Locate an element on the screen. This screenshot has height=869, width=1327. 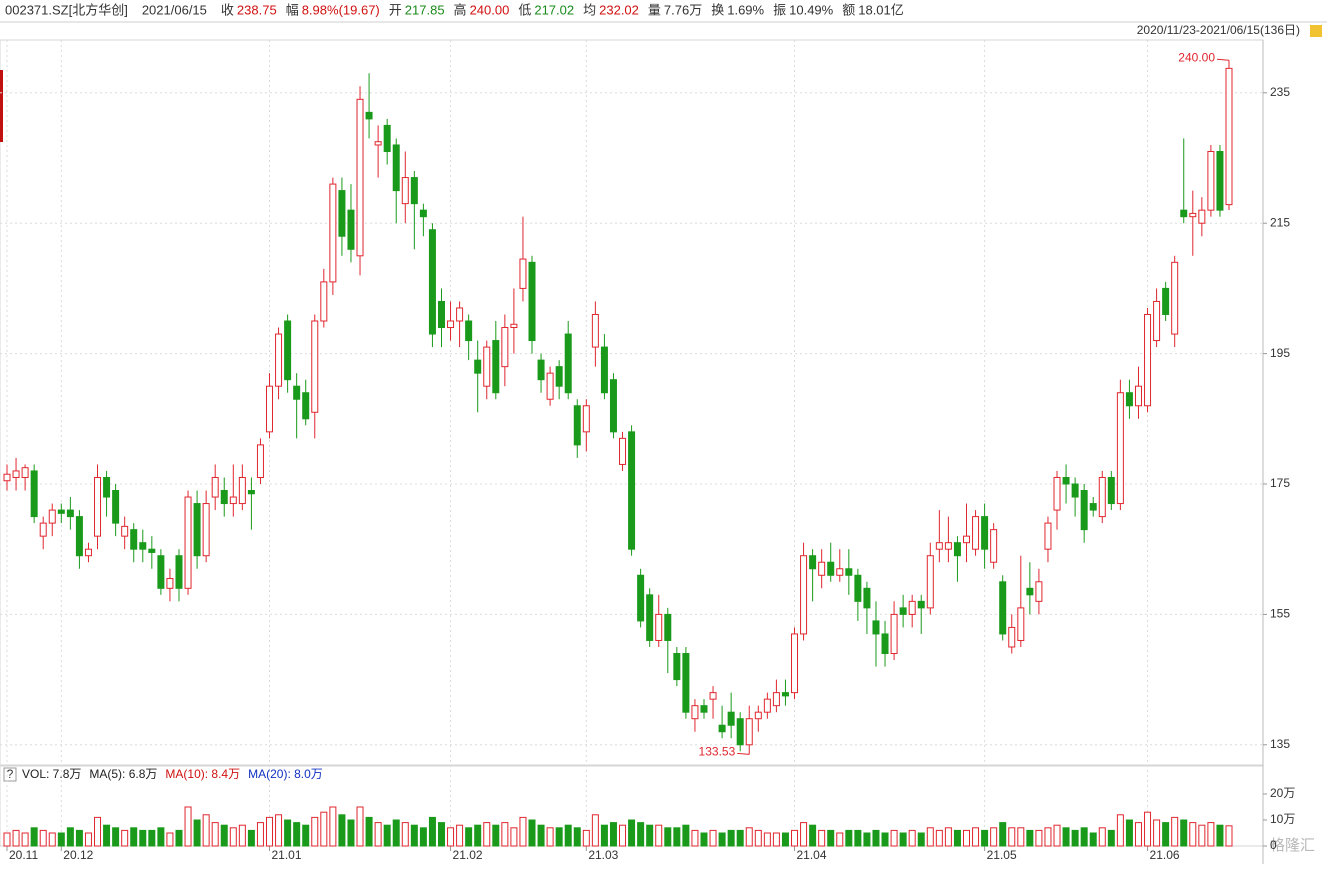
x-tick-label: 21.01 is located at coordinates (287, 855).